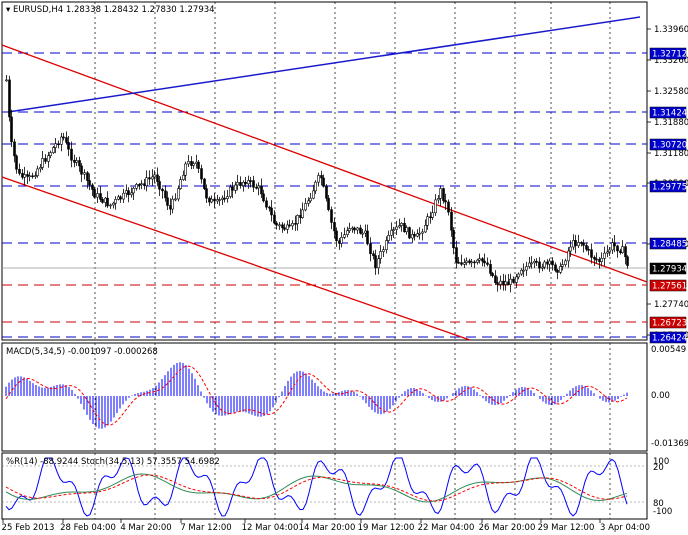  What do you see at coordinates (566, 528) in the screenshot?
I see `time-tick-label: 29 Mar 12:00` at bounding box center [566, 528].